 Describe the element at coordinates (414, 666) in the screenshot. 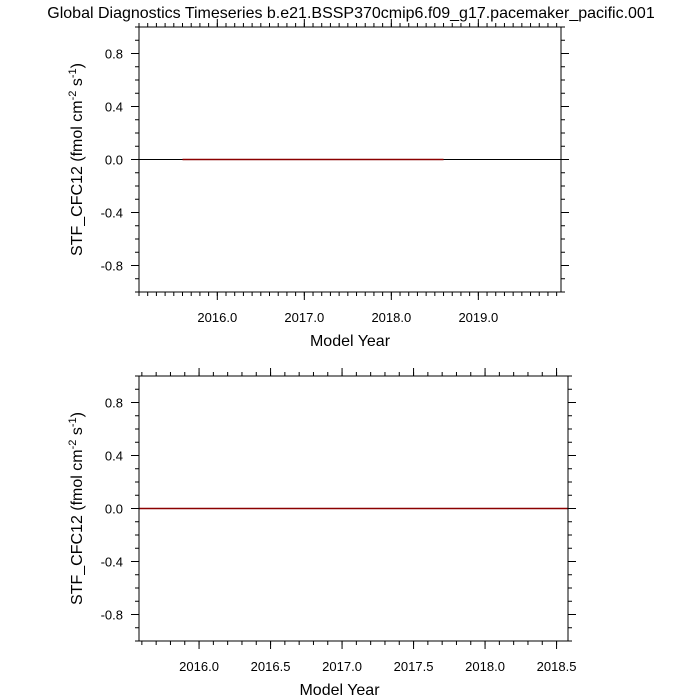

I see `x-tick-label: 2017.5` at that location.